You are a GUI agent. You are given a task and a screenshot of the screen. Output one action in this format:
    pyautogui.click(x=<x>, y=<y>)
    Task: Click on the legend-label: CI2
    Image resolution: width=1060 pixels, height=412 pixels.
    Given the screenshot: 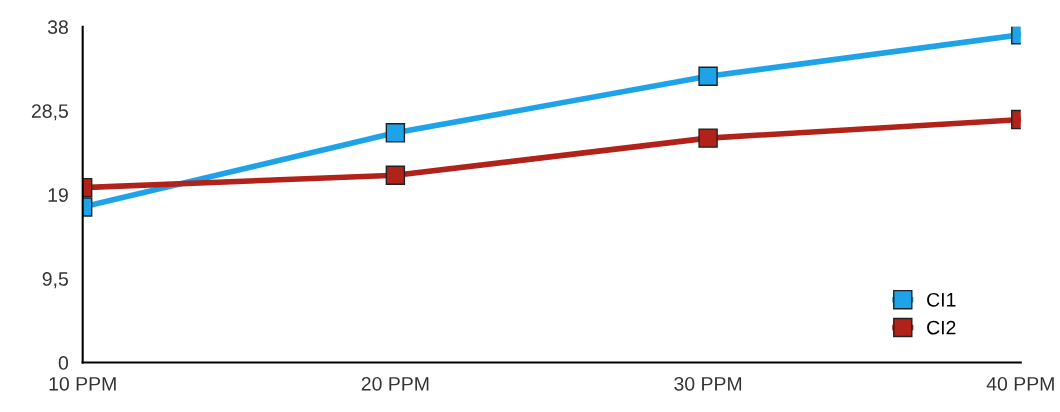 What is the action you would take?
    pyautogui.click(x=941, y=327)
    